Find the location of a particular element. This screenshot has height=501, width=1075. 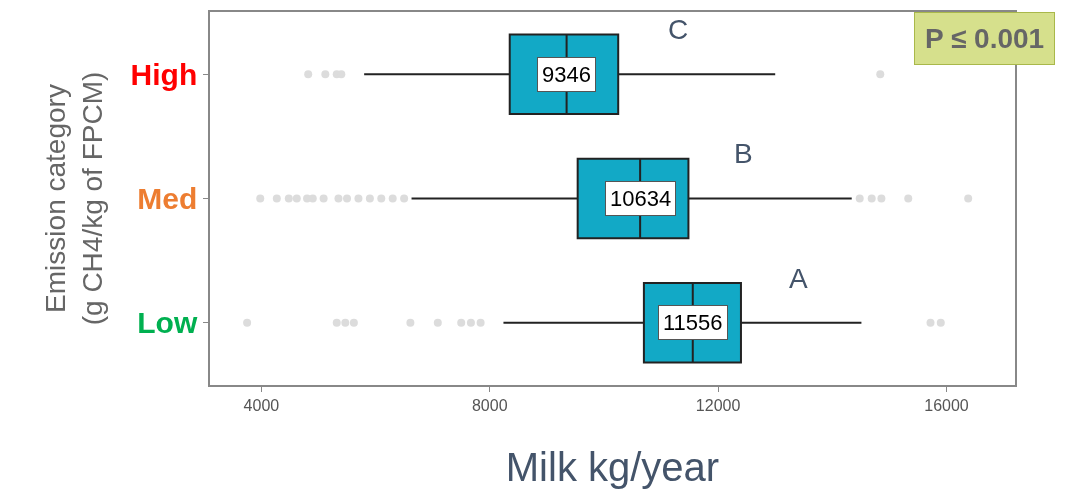

annotation: 11556 is located at coordinates (693, 322).